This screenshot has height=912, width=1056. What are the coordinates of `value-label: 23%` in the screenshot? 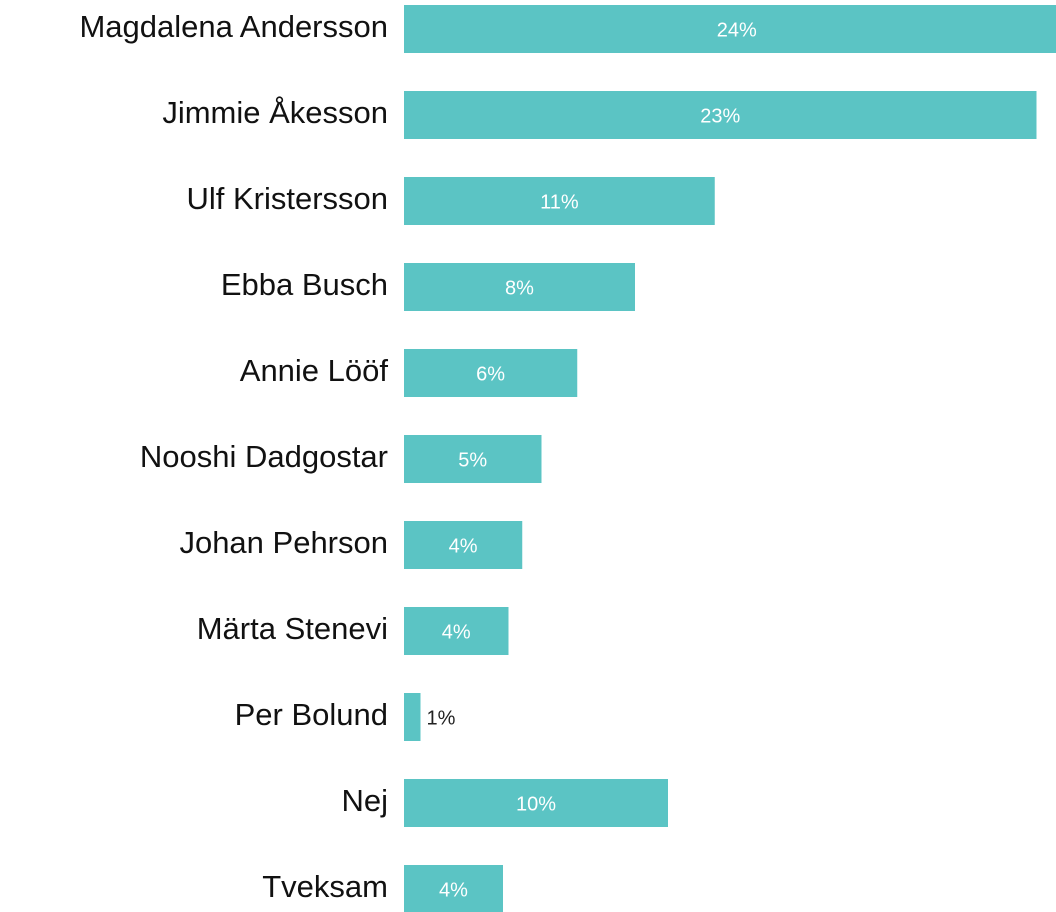 It's located at (720, 116).